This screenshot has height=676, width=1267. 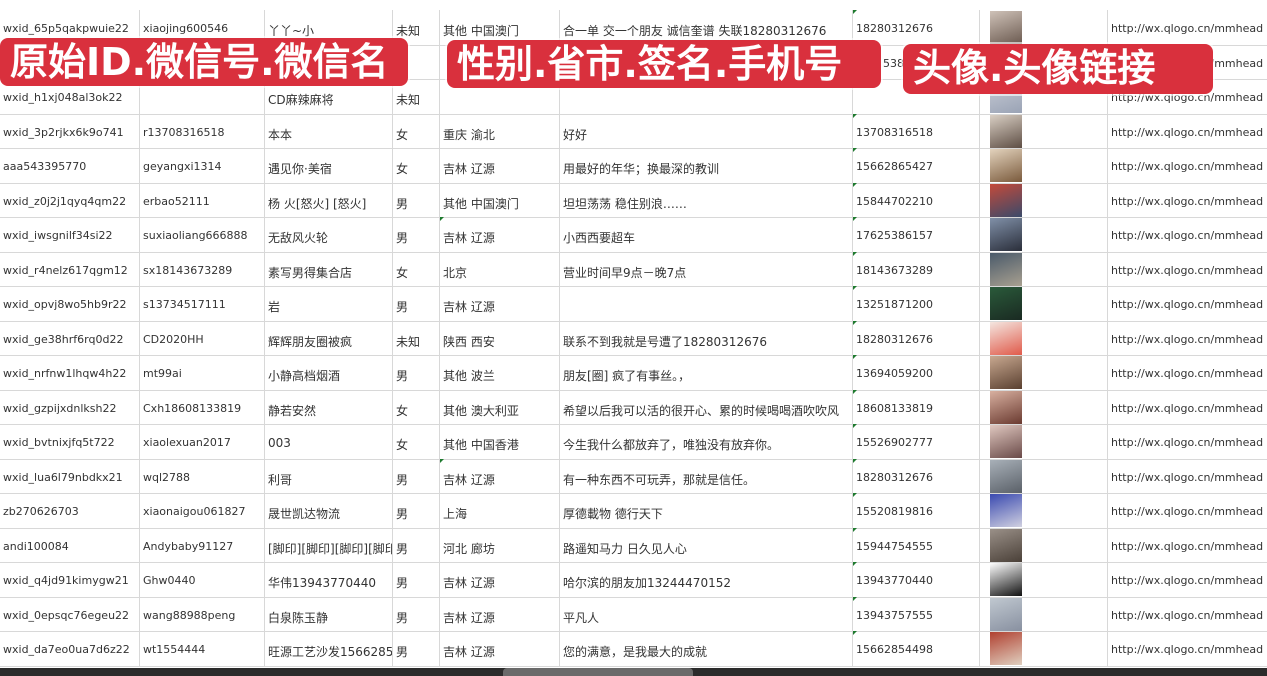 I want to click on cell-original-id: wxid_q4jd91kimygw21, so click(x=70, y=579).